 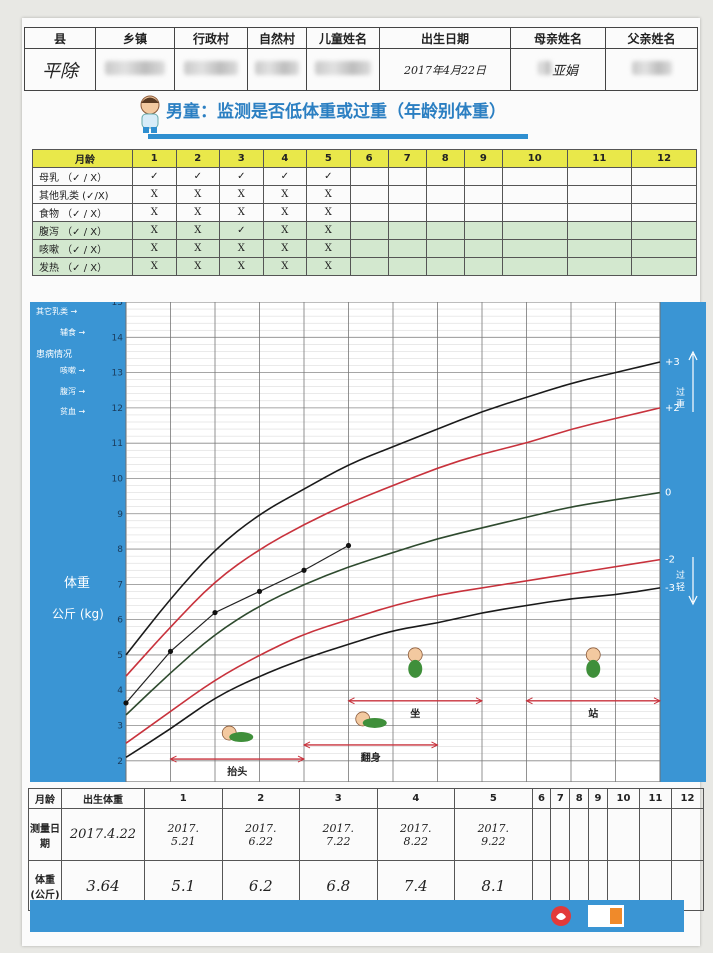 I want to click on side-label-cough: 咳嗽 →, so click(x=73, y=370).